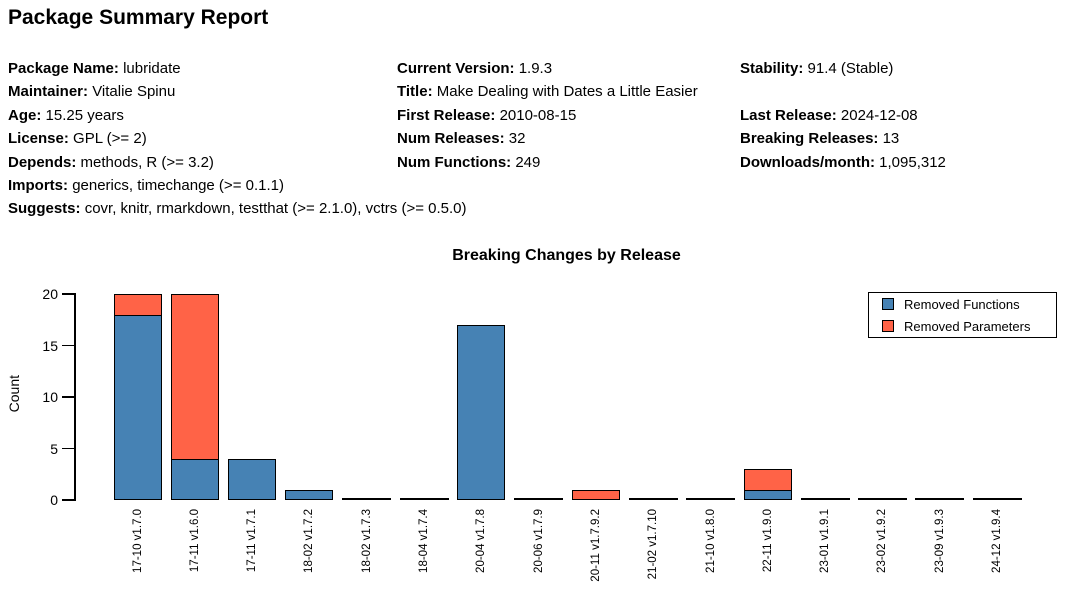 The height and width of the screenshot is (602, 1069). I want to click on meta-value: Make Dealing with Dates a Little Easier, so click(567, 92).